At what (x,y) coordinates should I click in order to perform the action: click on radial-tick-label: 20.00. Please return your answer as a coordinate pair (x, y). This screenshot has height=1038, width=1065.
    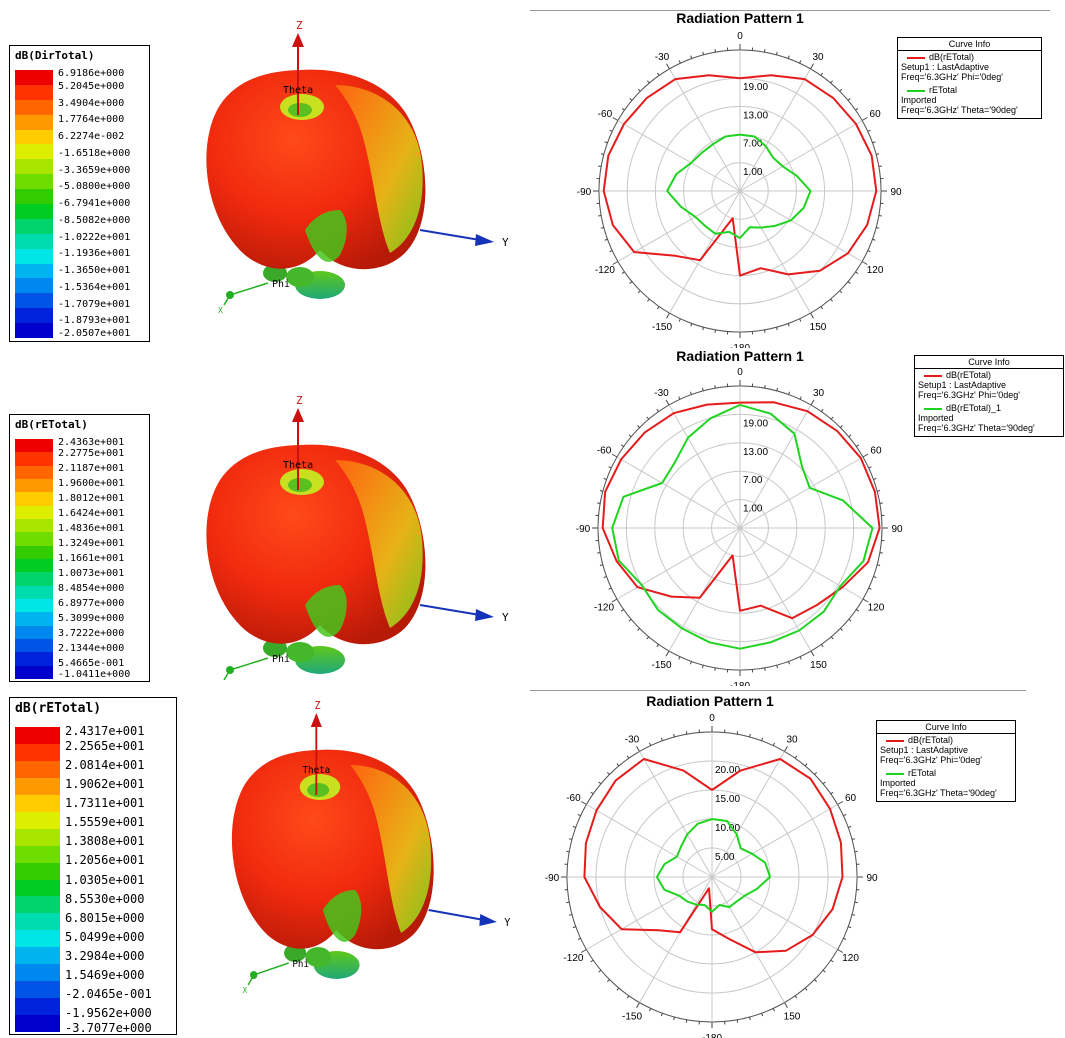
    Looking at the image, I should click on (727, 770).